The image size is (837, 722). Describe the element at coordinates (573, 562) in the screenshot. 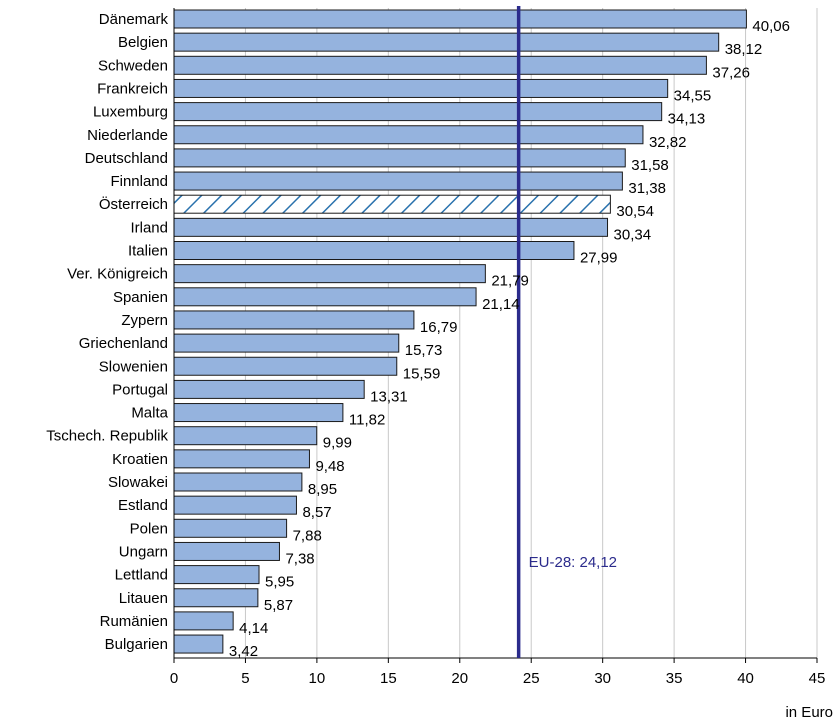

I see `eu-average-label: EU-28: 24,12` at that location.